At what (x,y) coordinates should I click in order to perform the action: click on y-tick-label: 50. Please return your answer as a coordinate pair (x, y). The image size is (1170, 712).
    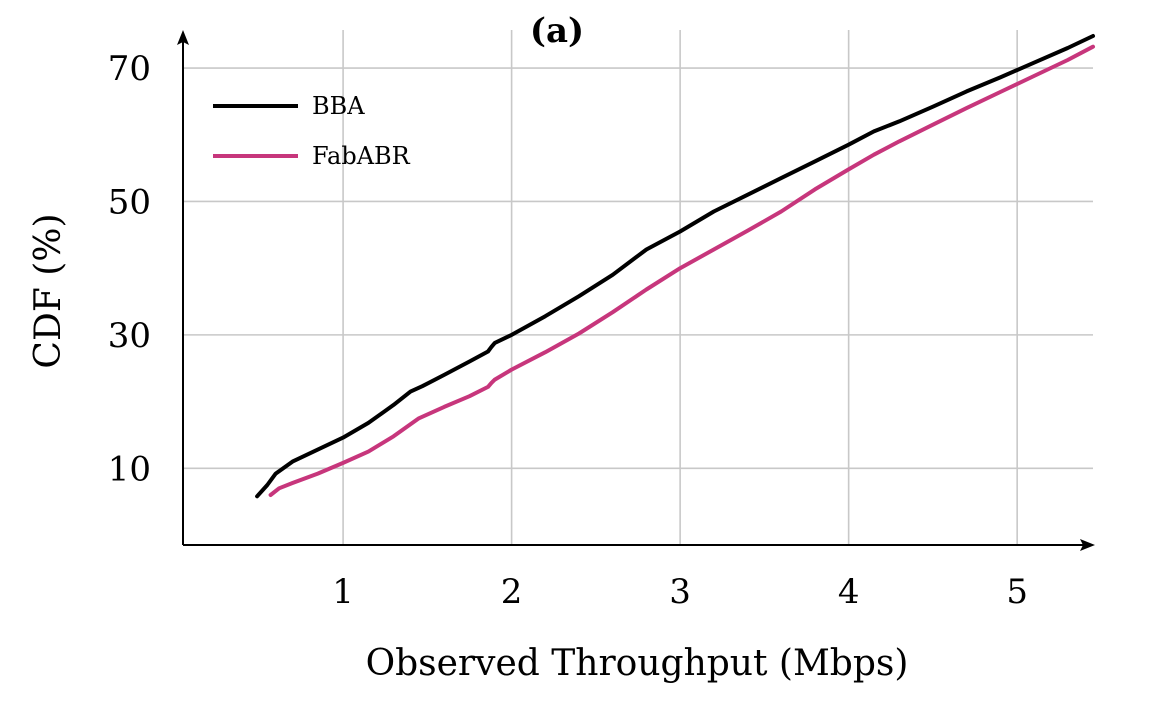
    Looking at the image, I should click on (129, 202).